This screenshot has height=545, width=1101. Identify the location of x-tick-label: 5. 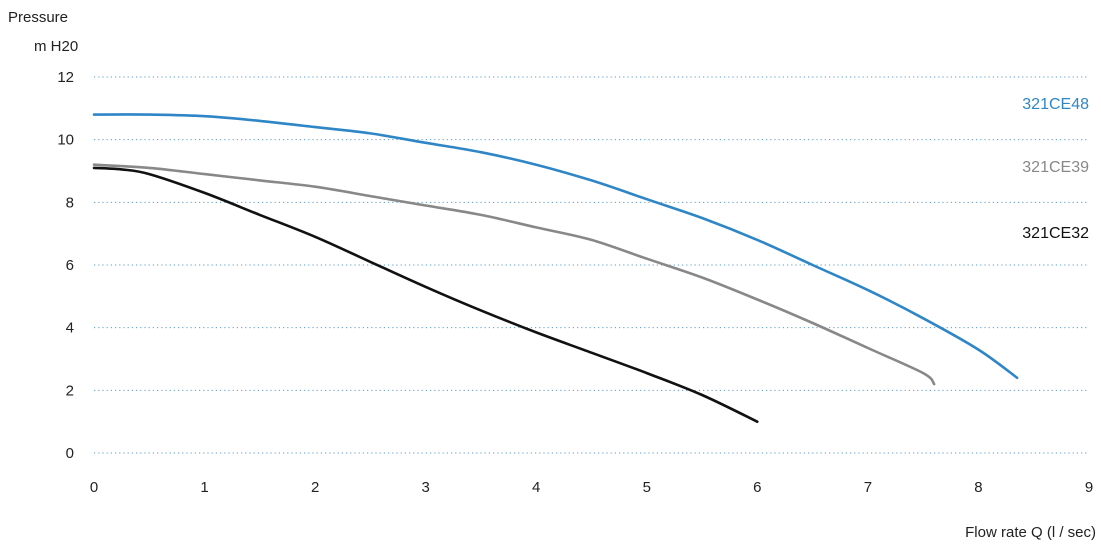
(647, 487).